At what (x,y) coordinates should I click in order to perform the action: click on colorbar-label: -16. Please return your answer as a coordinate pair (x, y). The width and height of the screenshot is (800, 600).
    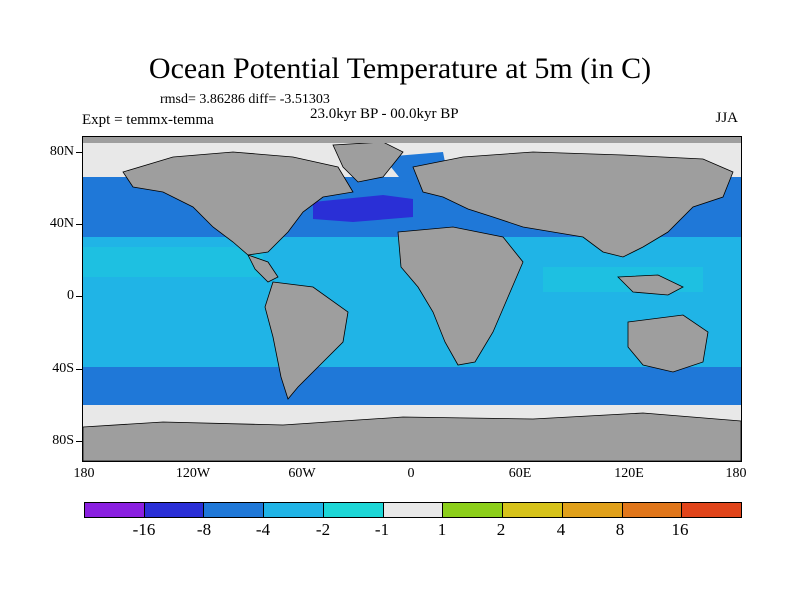
    Looking at the image, I should click on (144, 529).